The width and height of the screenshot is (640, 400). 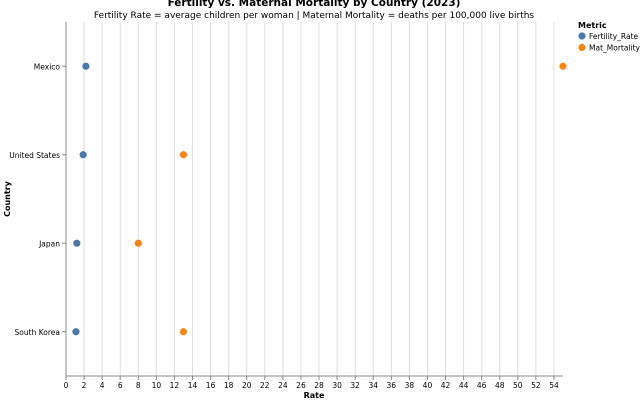 What do you see at coordinates (319, 385) in the screenshot?
I see `x-tick-label: 28` at bounding box center [319, 385].